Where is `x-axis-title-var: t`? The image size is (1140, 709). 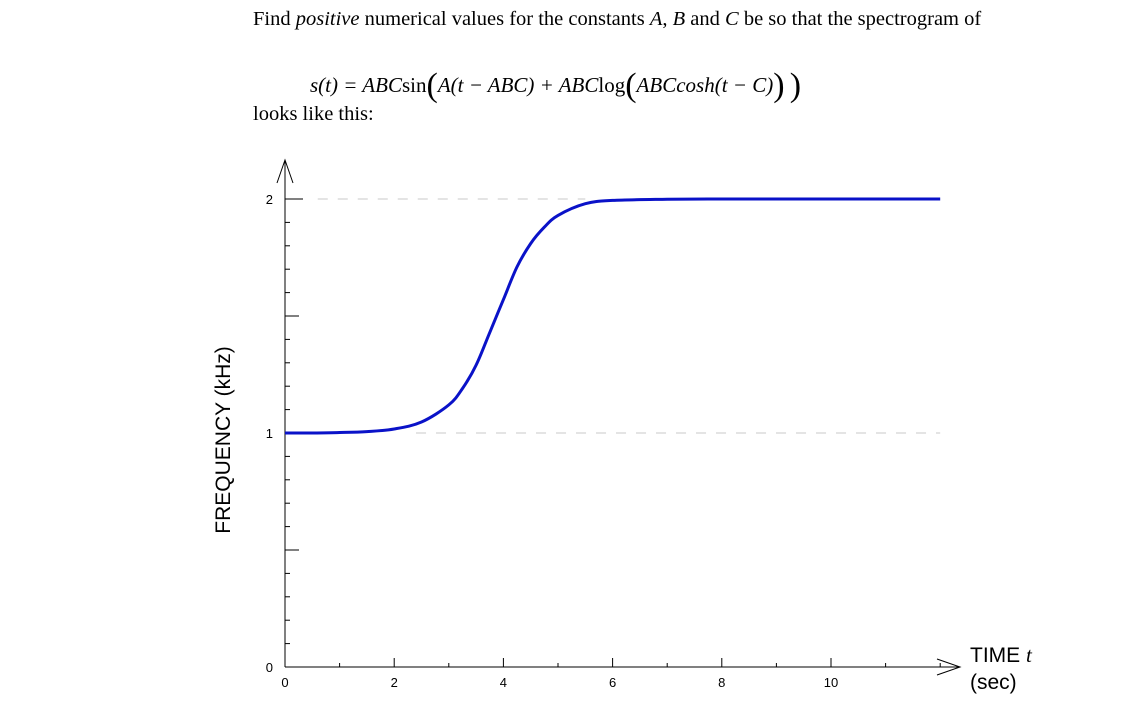
x-axis-title-var: t is located at coordinates (1029, 655).